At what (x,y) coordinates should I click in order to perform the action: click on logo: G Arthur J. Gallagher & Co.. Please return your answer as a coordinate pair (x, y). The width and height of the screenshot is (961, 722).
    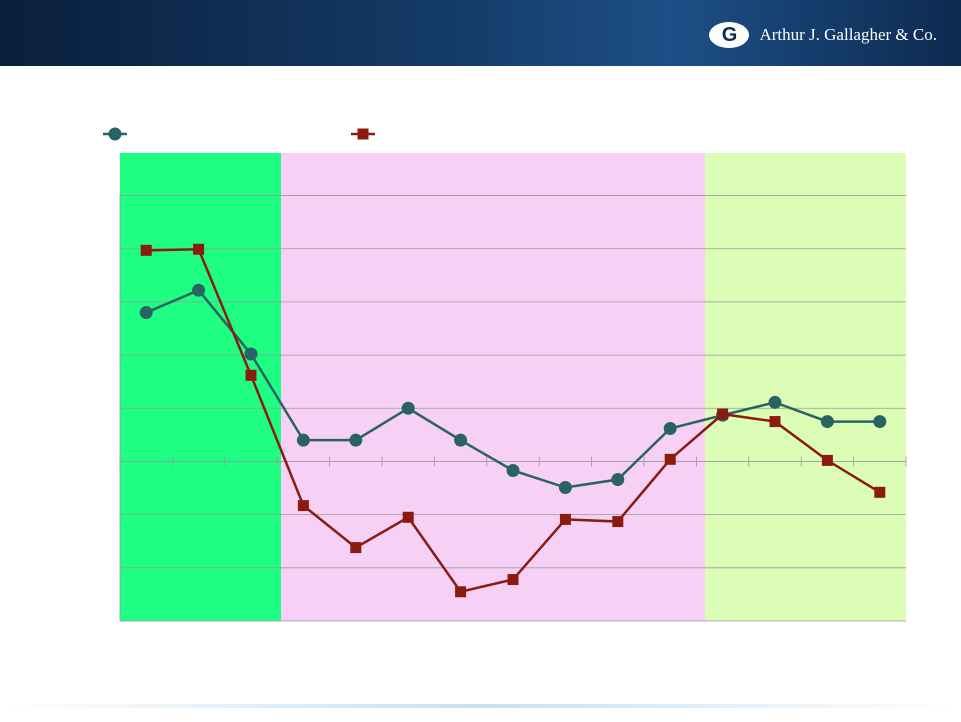
    Looking at the image, I should click on (823, 35).